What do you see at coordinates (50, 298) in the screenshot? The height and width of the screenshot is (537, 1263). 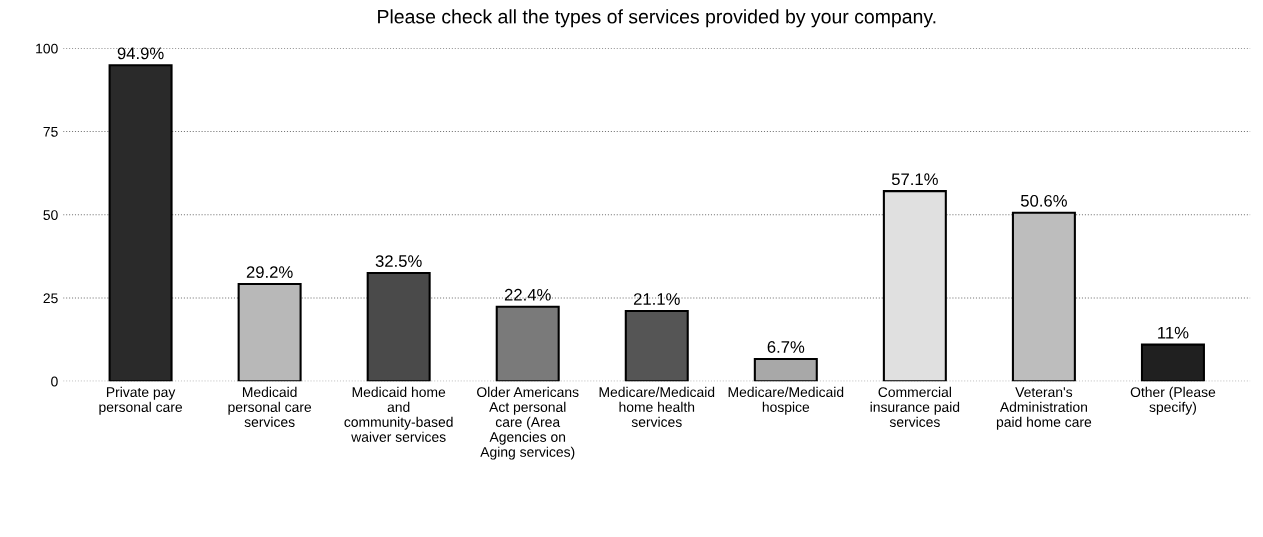 I see `y-tick-label: 25` at bounding box center [50, 298].